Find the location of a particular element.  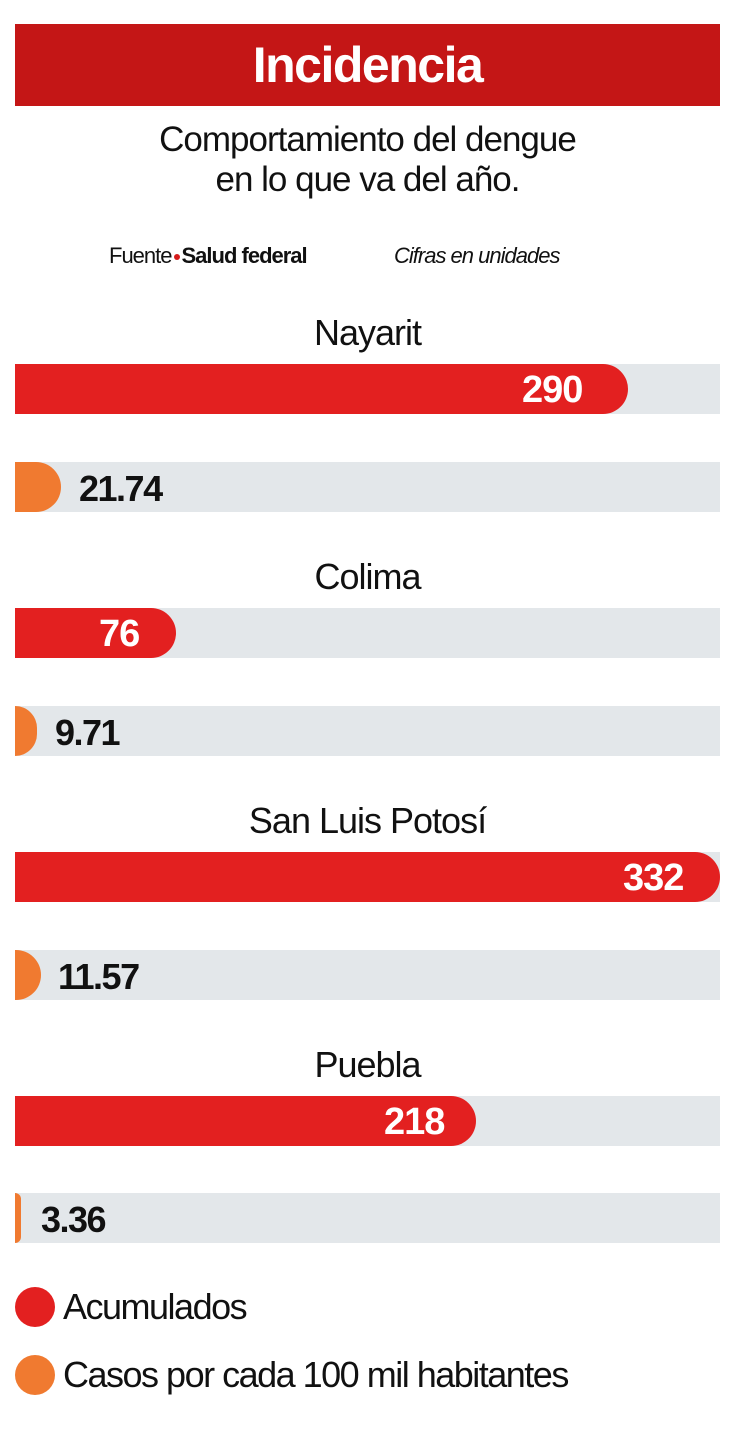

value-acumulados-puebla: 218 is located at coordinates (414, 1122).